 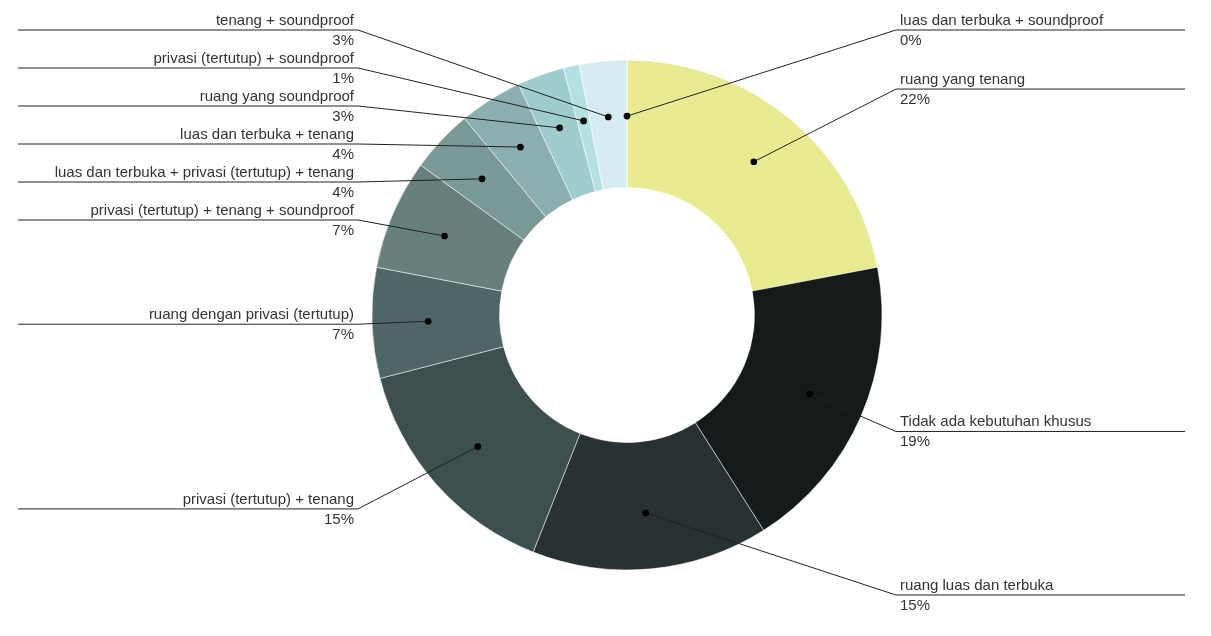 What do you see at coordinates (285, 19) in the screenshot?
I see `slice-label: tenang + soundproof` at bounding box center [285, 19].